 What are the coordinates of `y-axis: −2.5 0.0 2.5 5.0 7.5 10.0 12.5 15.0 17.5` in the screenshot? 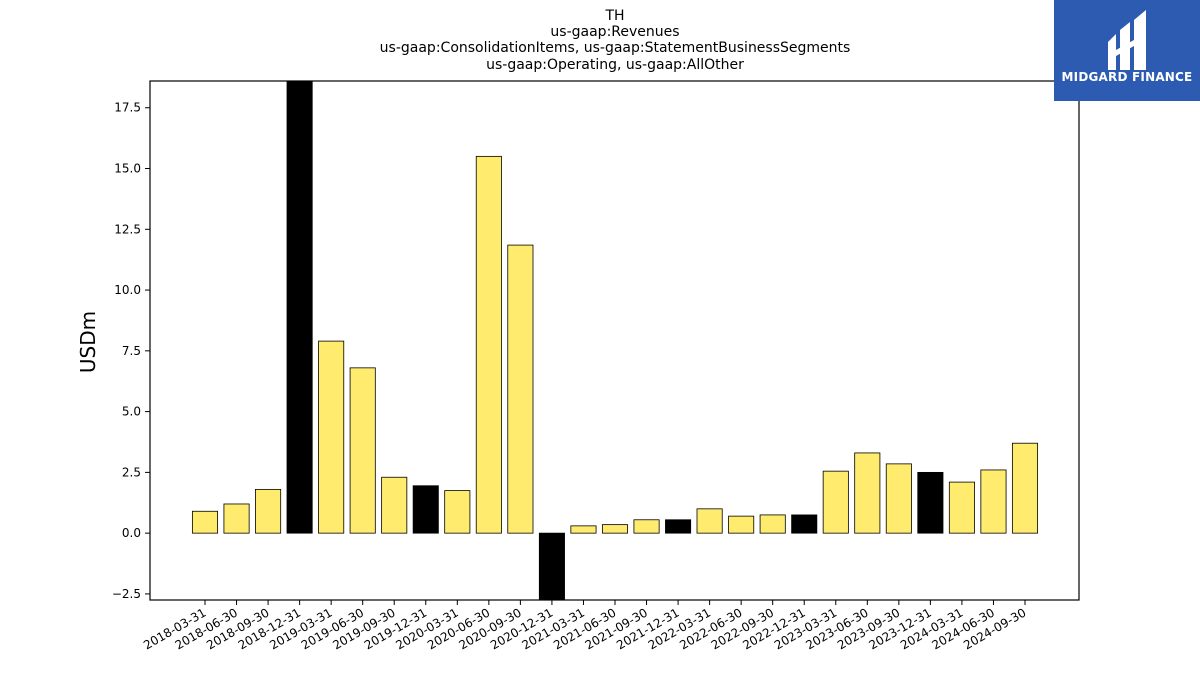 It's located at (131, 351).